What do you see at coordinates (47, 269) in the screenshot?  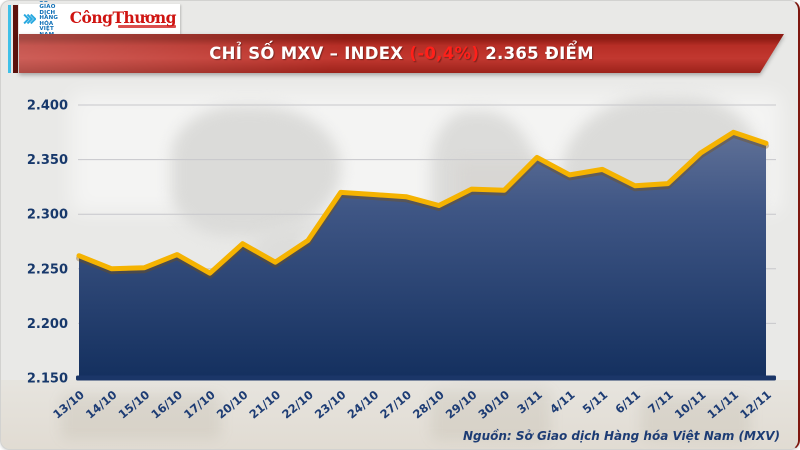 I see `y-tick-label: 2.250` at bounding box center [47, 269].